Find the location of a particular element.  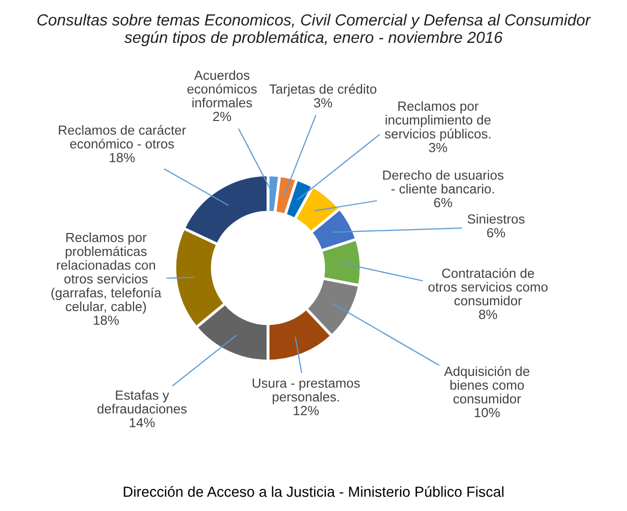

slice-label: Adquisición de bienes como consumidor is located at coordinates (487, 385).